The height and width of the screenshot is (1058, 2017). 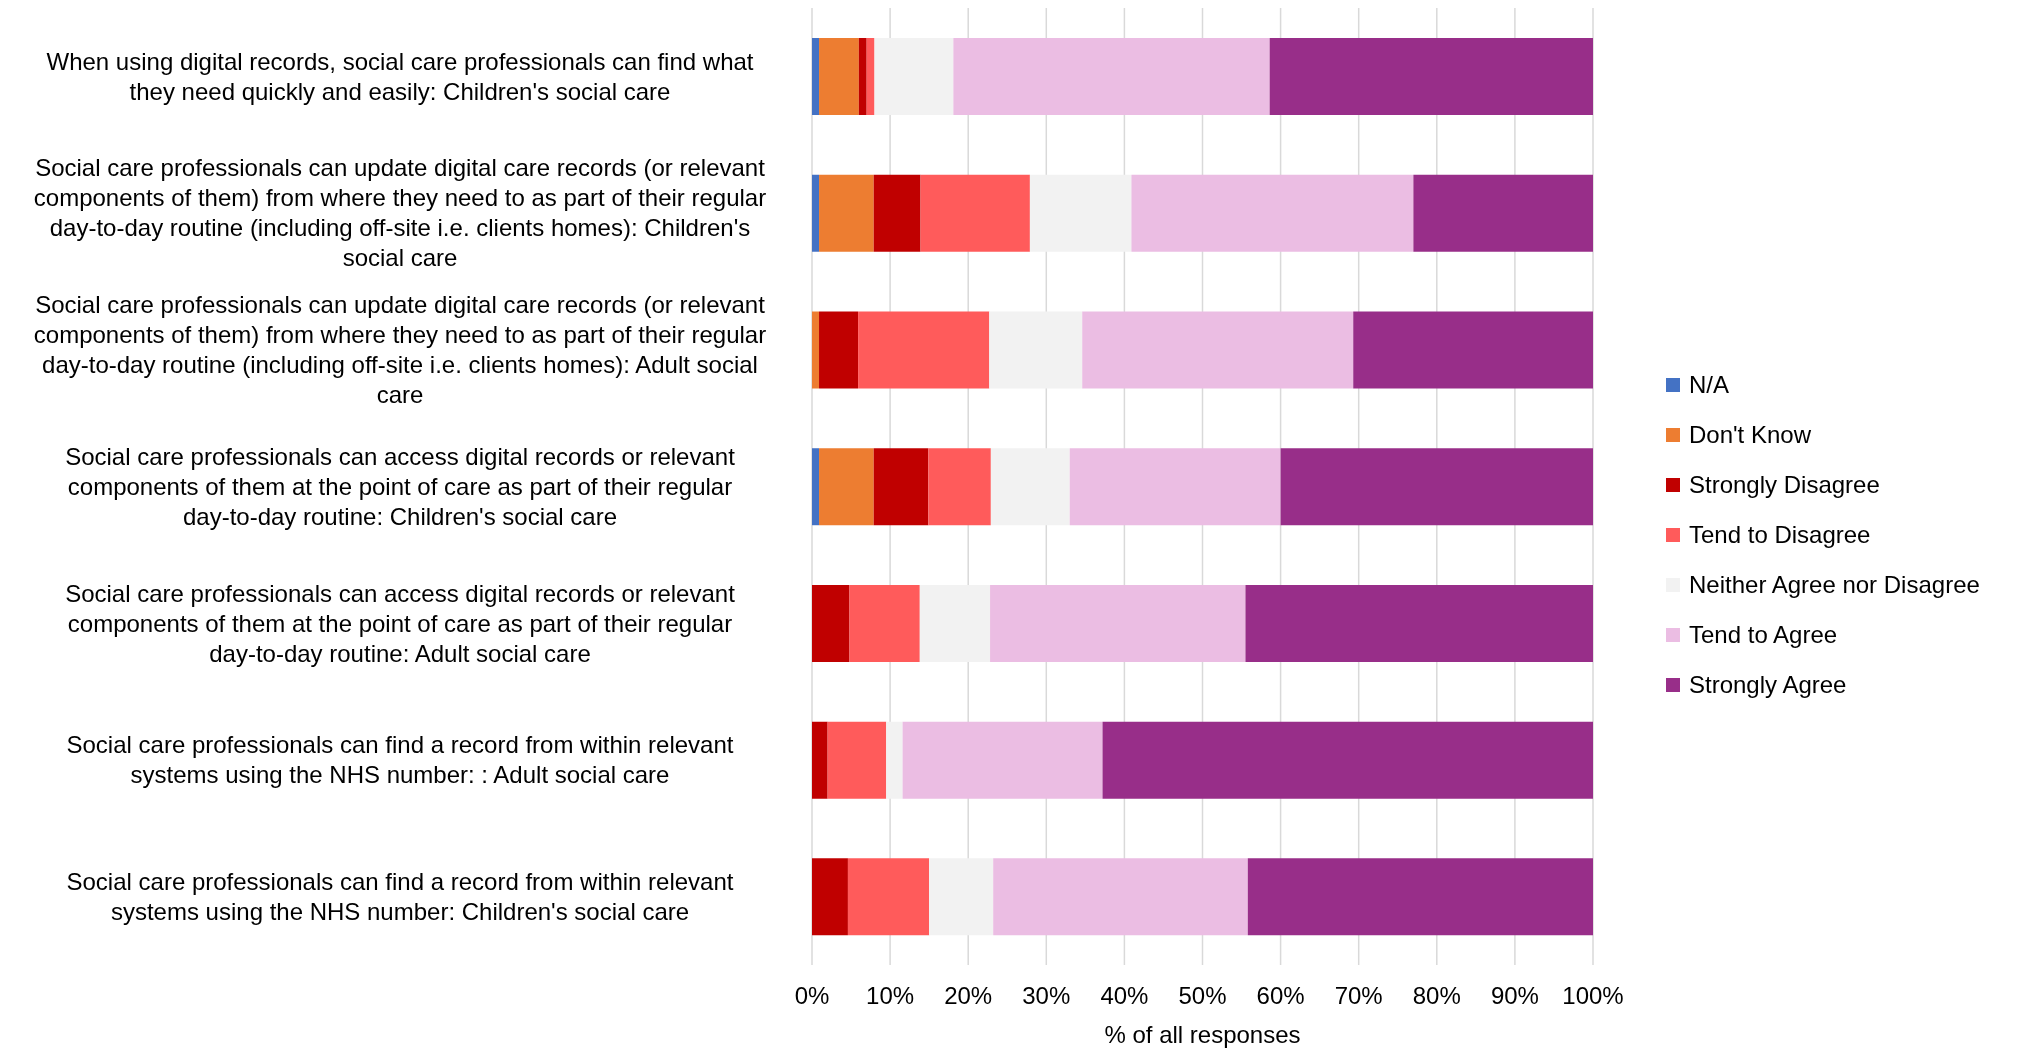 I want to click on legend-label: Tend to Disagree, so click(x=1780, y=535).